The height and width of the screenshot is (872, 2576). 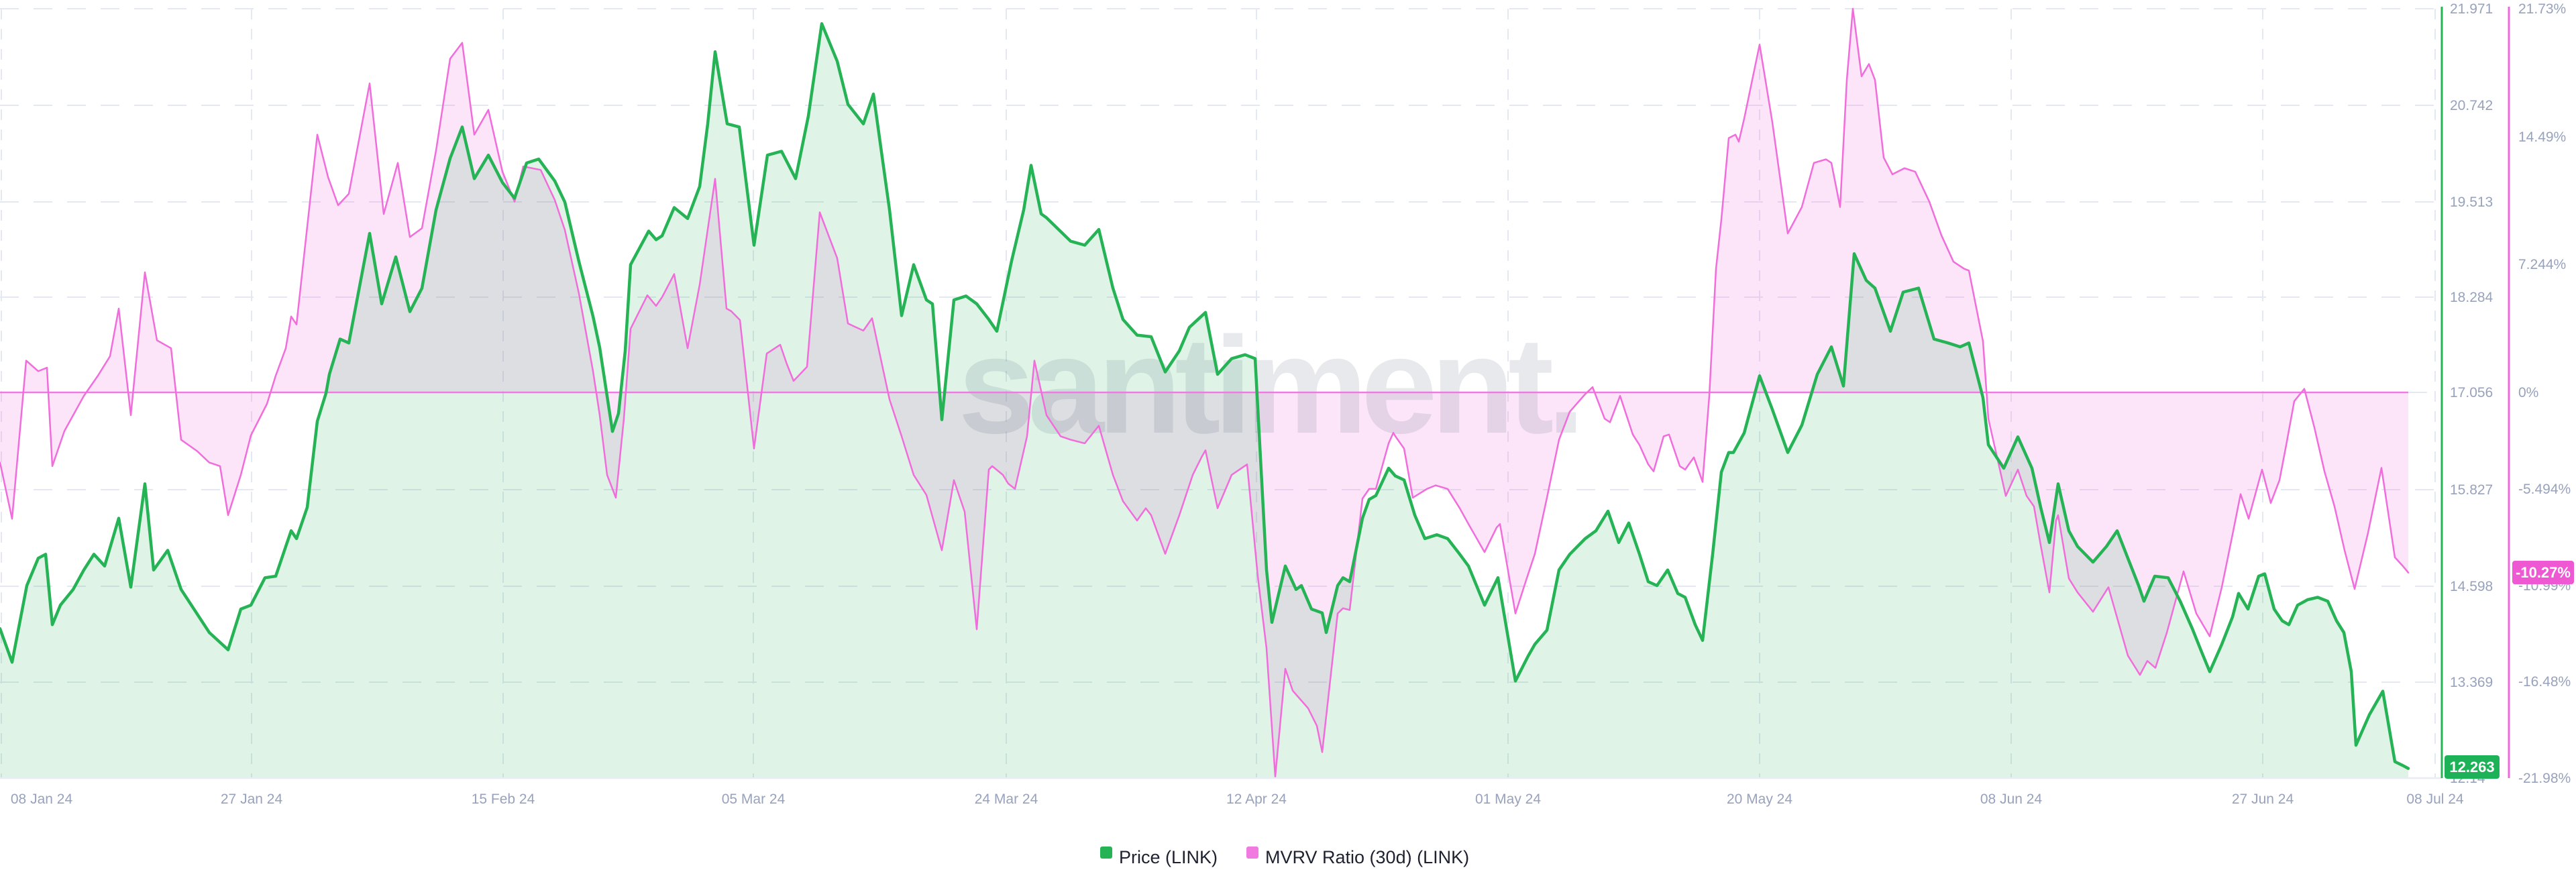 What do you see at coordinates (2471, 106) in the screenshot?
I see `price-tick: 20.742` at bounding box center [2471, 106].